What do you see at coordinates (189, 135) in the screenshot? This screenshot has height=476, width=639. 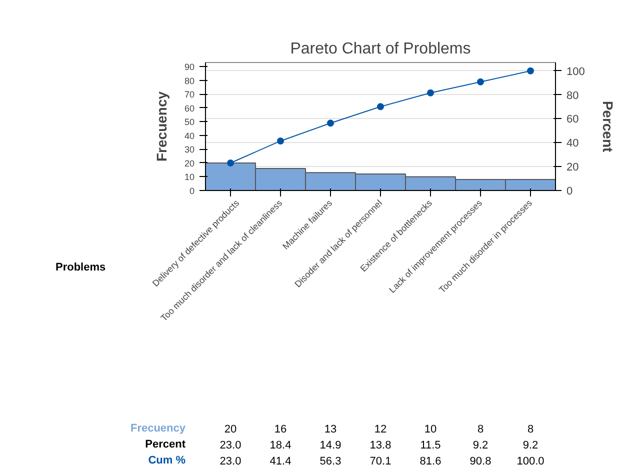 I see `y-tick-label: 40` at bounding box center [189, 135].